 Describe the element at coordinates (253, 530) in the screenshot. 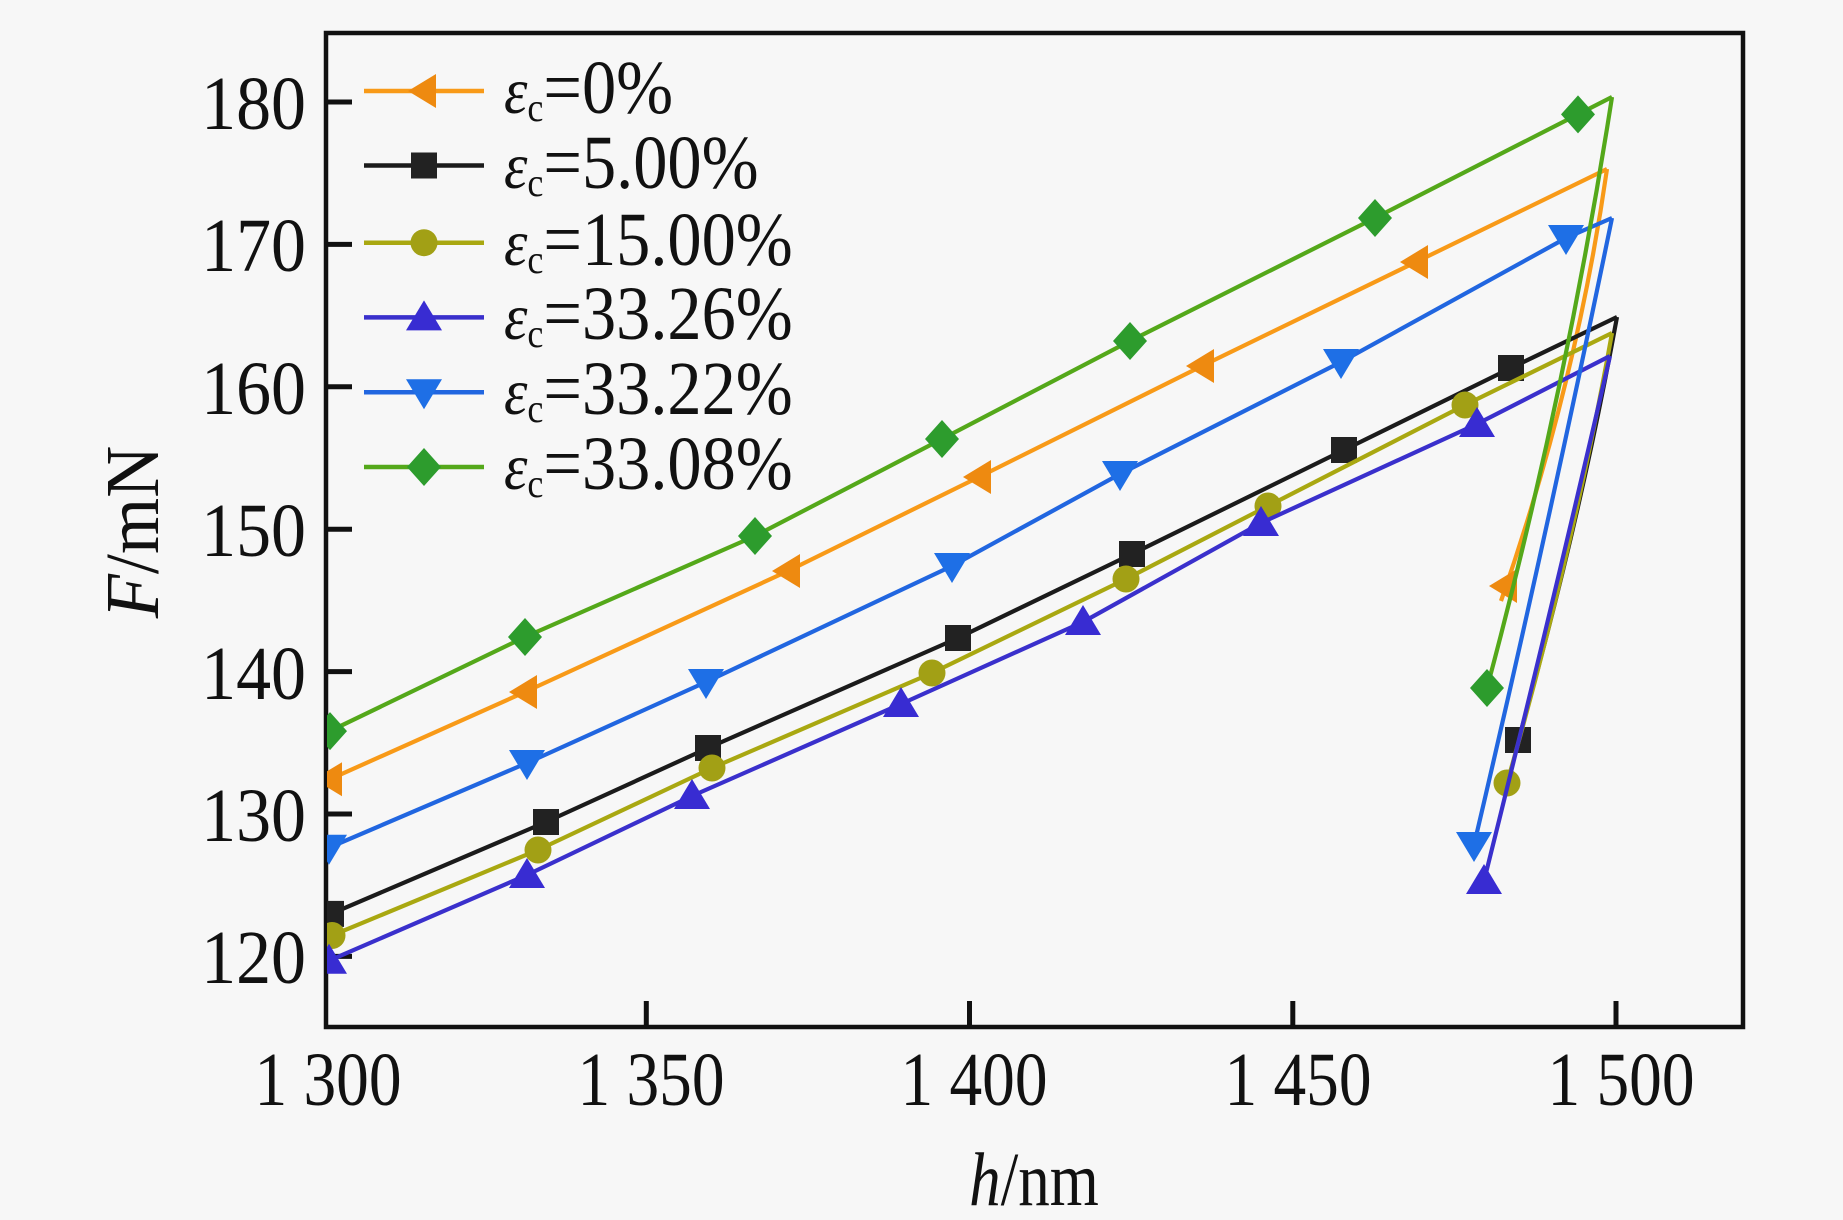

I see `svg-text: 150` at that location.